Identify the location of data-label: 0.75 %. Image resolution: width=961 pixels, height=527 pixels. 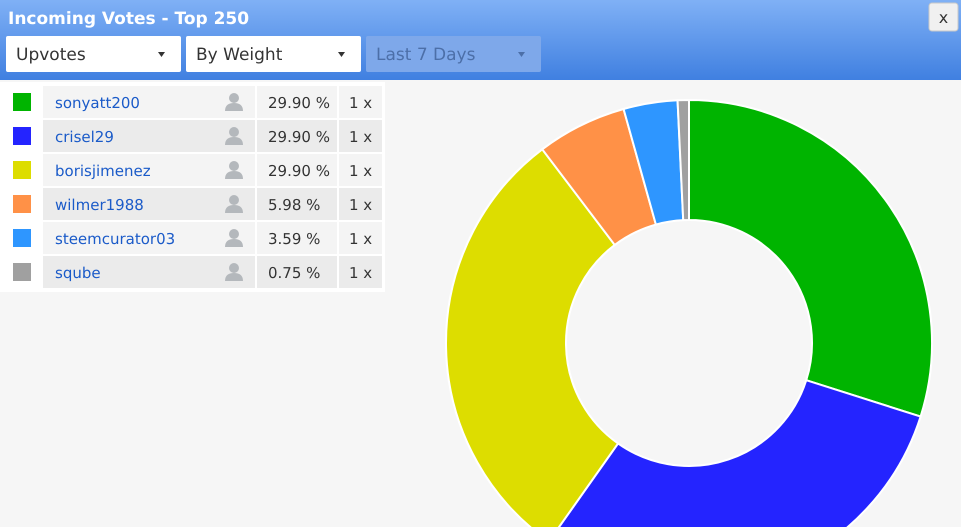
(294, 273).